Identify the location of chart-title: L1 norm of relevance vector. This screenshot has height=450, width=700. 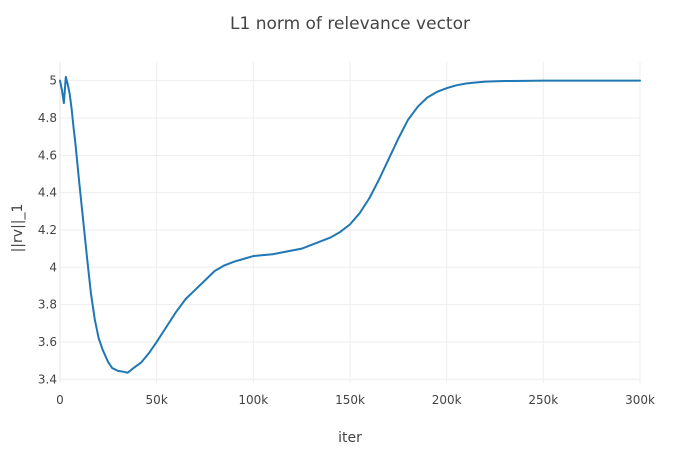
(350, 24).